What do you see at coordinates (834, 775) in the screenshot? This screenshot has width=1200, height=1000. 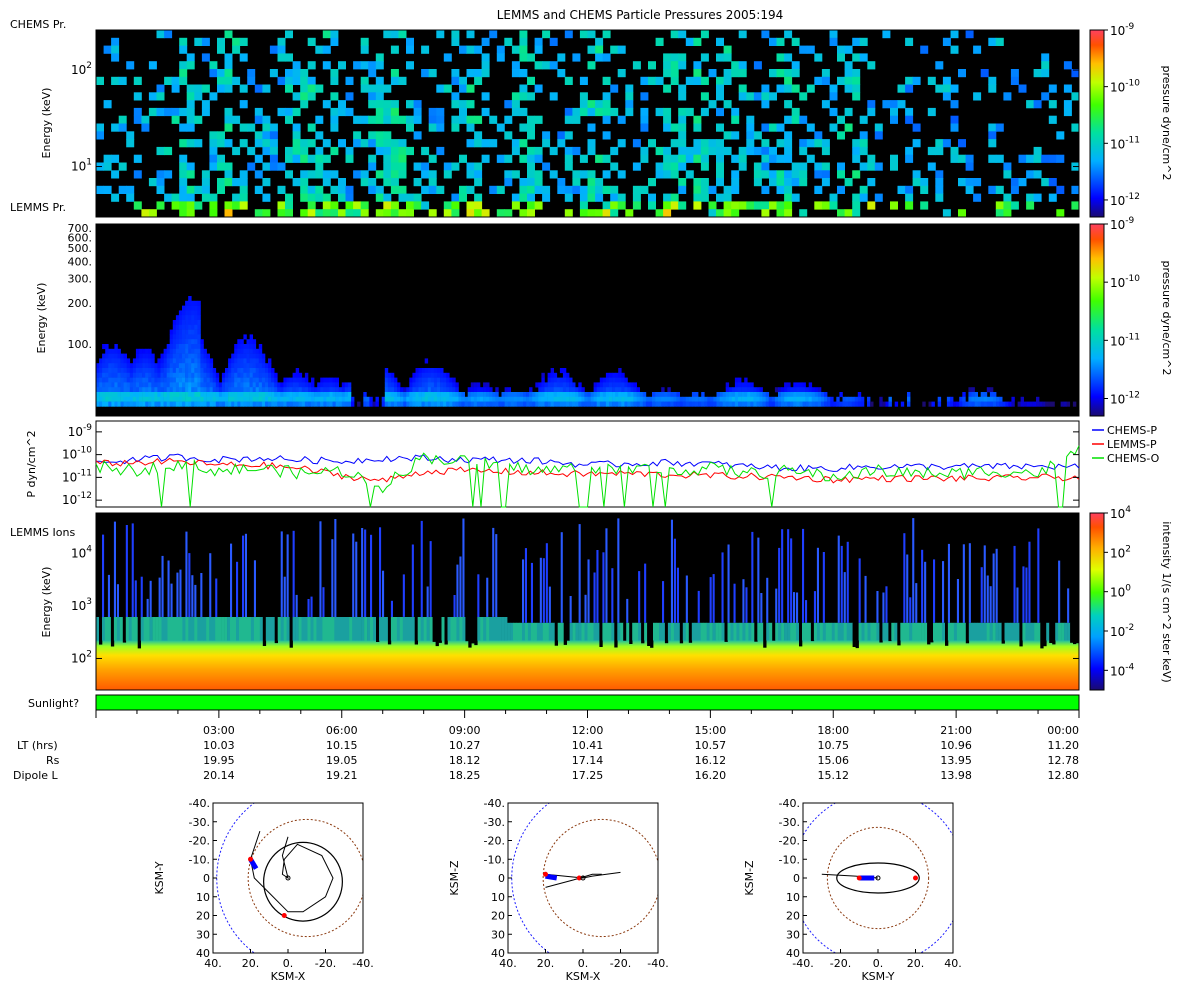 I see `ephem-value-2-5: 15.12` at bounding box center [834, 775].